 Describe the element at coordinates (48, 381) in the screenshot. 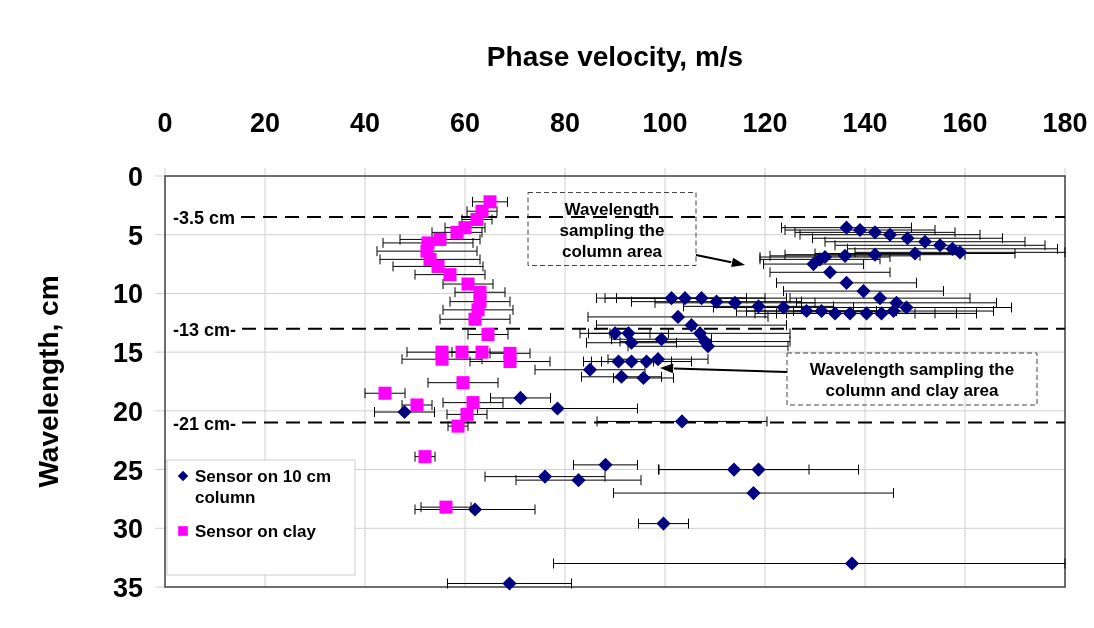

I see `y-axis-title: Wavelength, cm` at that location.